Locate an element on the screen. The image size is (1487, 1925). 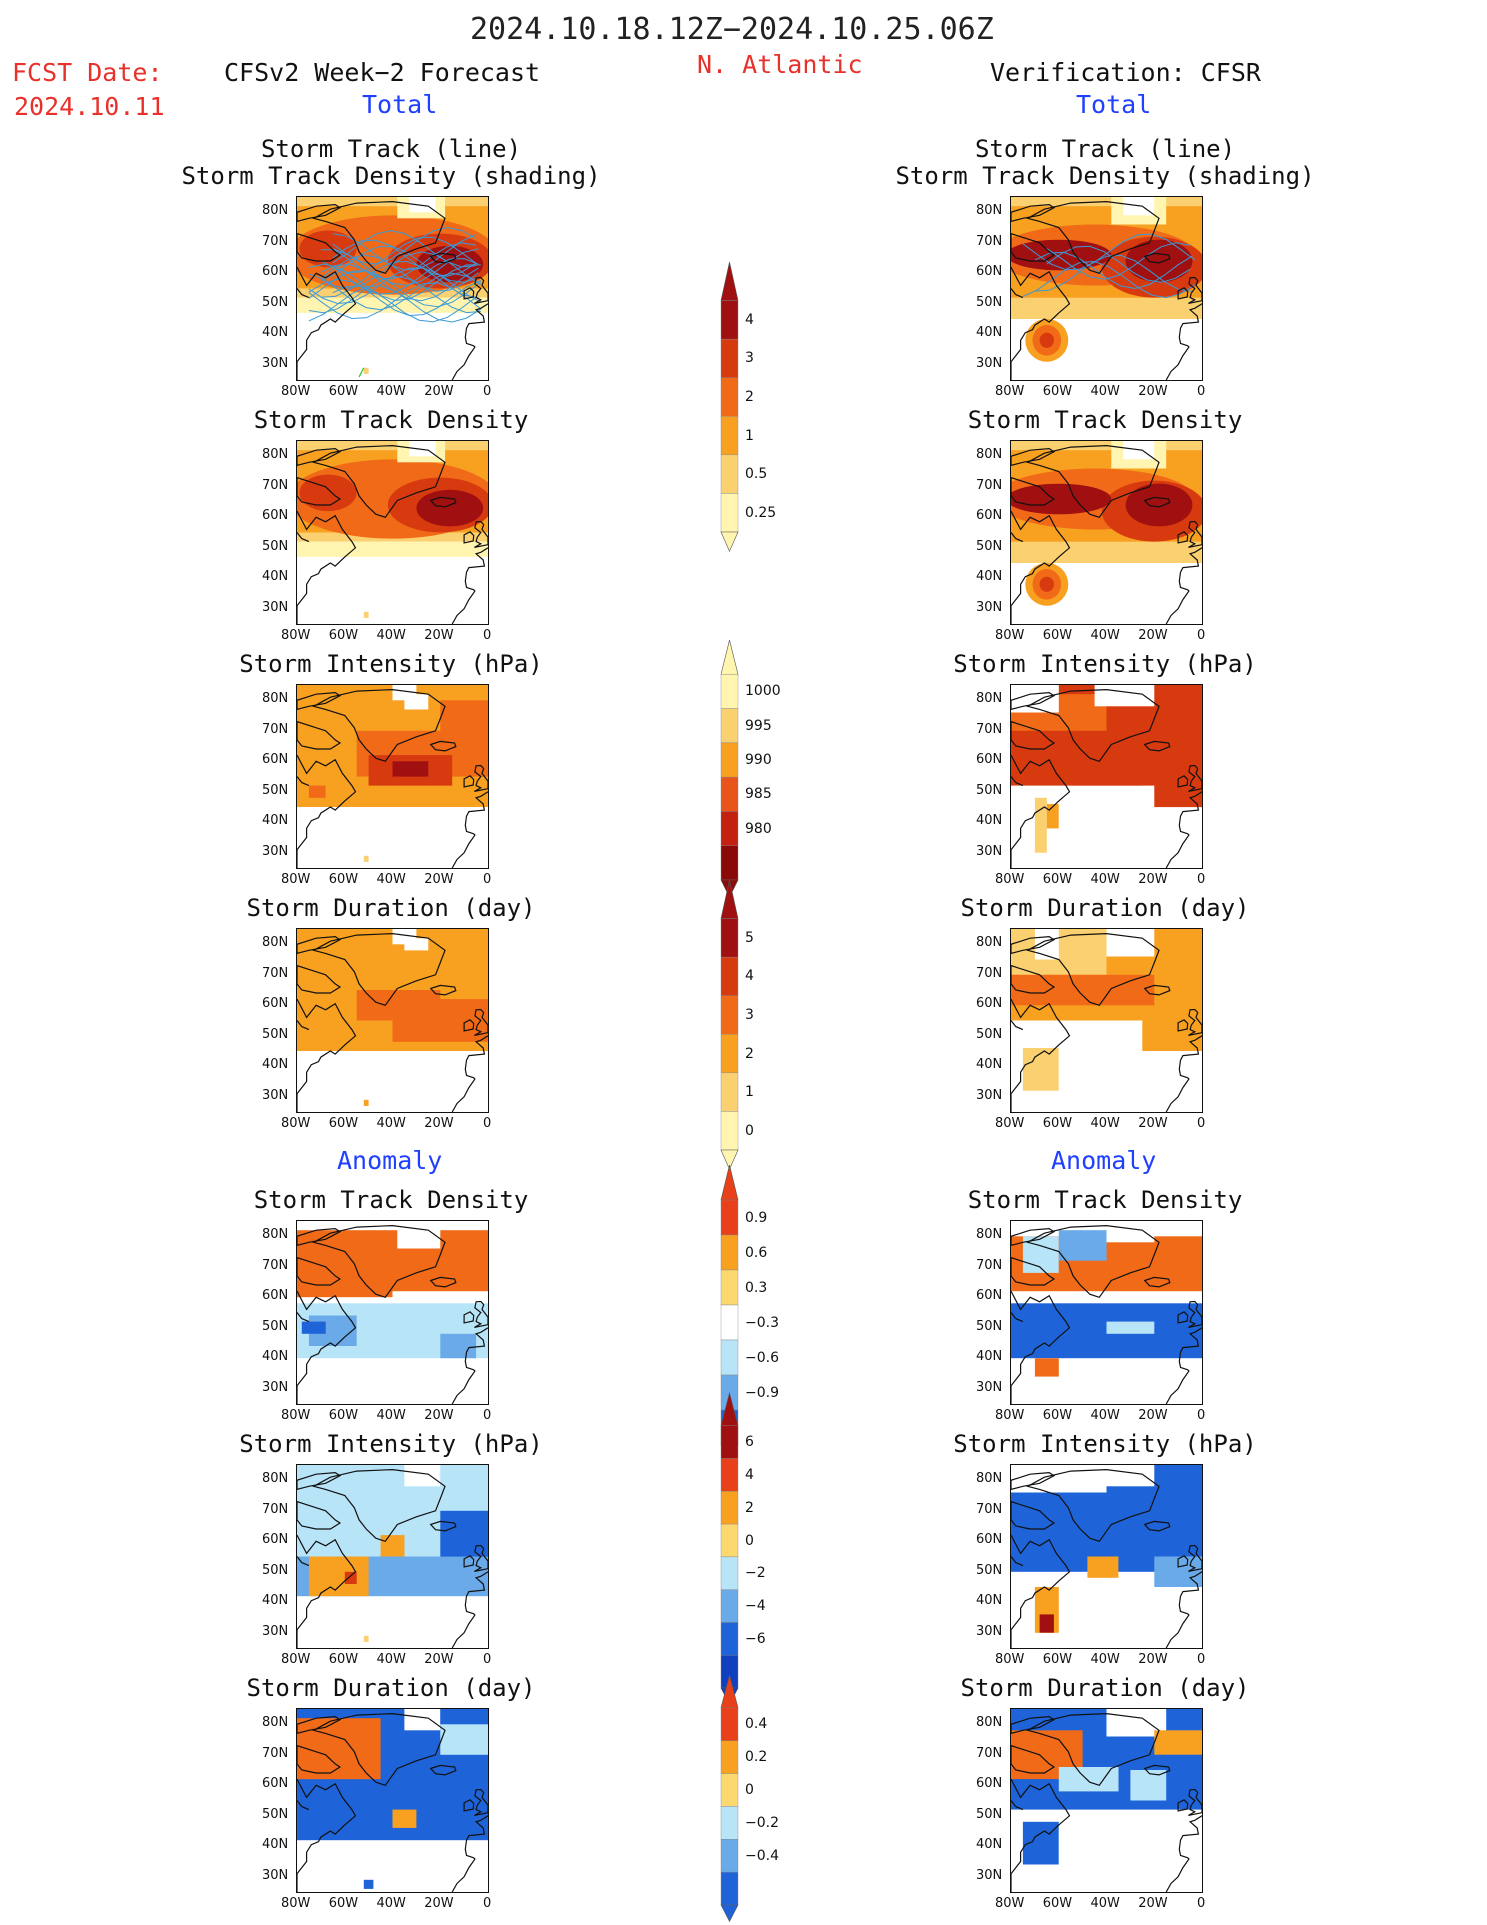
colorbar-label: −4 is located at coordinates (755, 1606).